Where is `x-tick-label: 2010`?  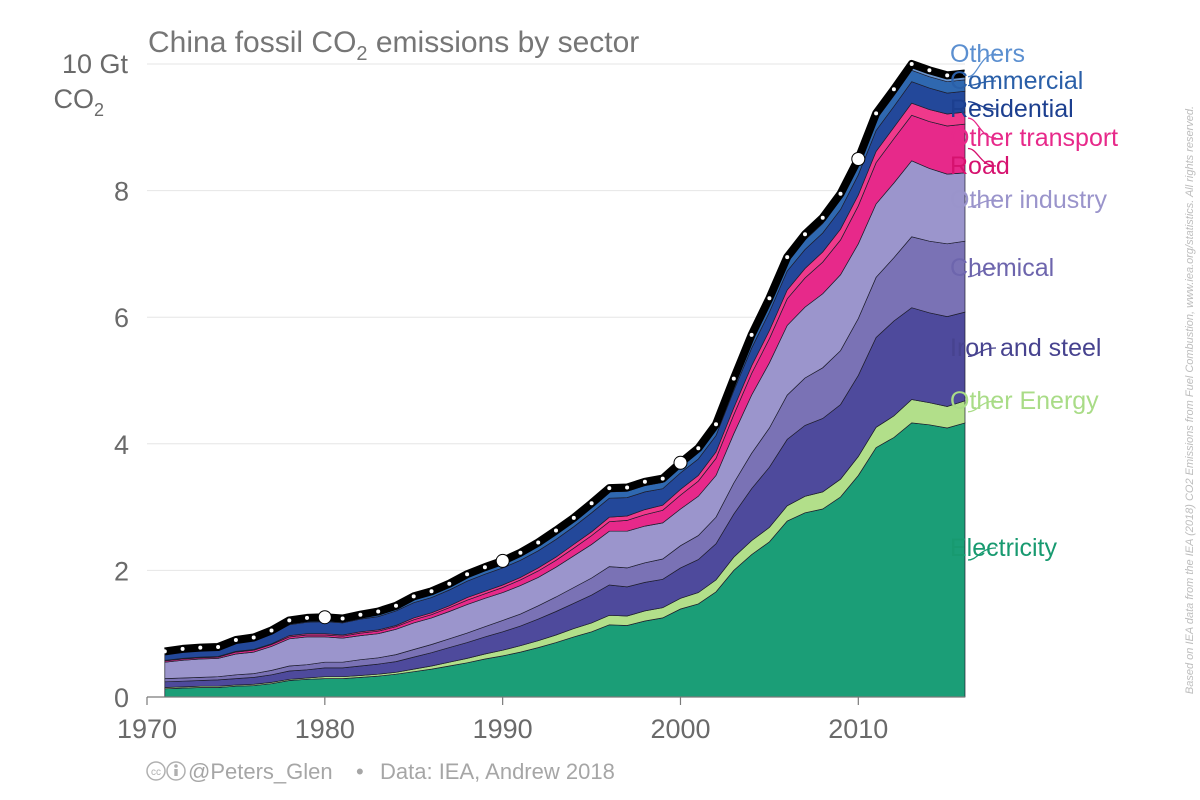
x-tick-label: 2010 is located at coordinates (858, 729).